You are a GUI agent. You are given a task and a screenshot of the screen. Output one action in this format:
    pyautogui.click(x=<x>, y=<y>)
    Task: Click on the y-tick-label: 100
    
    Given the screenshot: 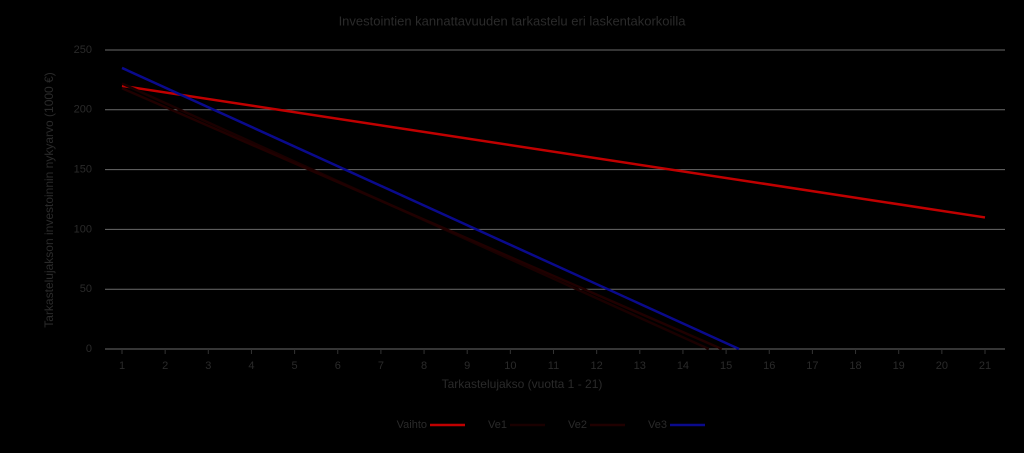 What is the action you would take?
    pyautogui.click(x=83, y=229)
    